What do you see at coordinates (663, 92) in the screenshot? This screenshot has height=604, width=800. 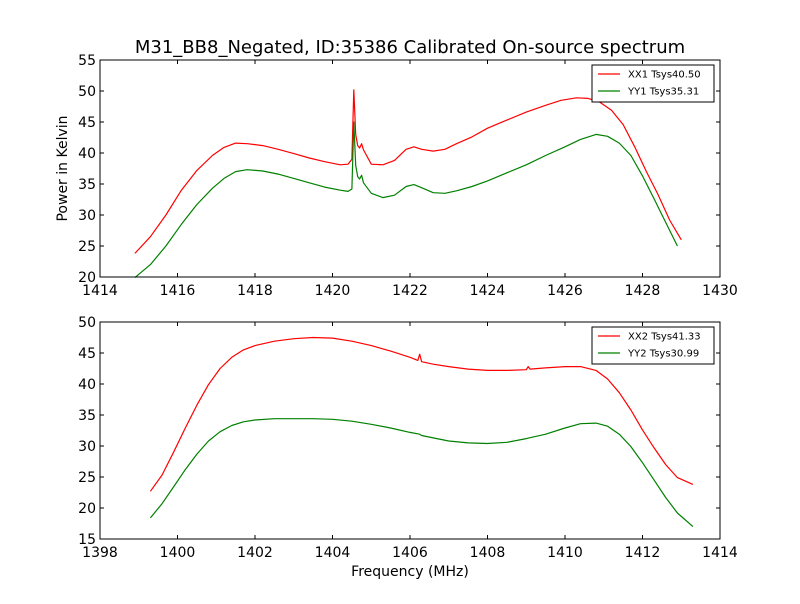 I see `legend-label: YY1 Tsys35.31` at bounding box center [663, 92].